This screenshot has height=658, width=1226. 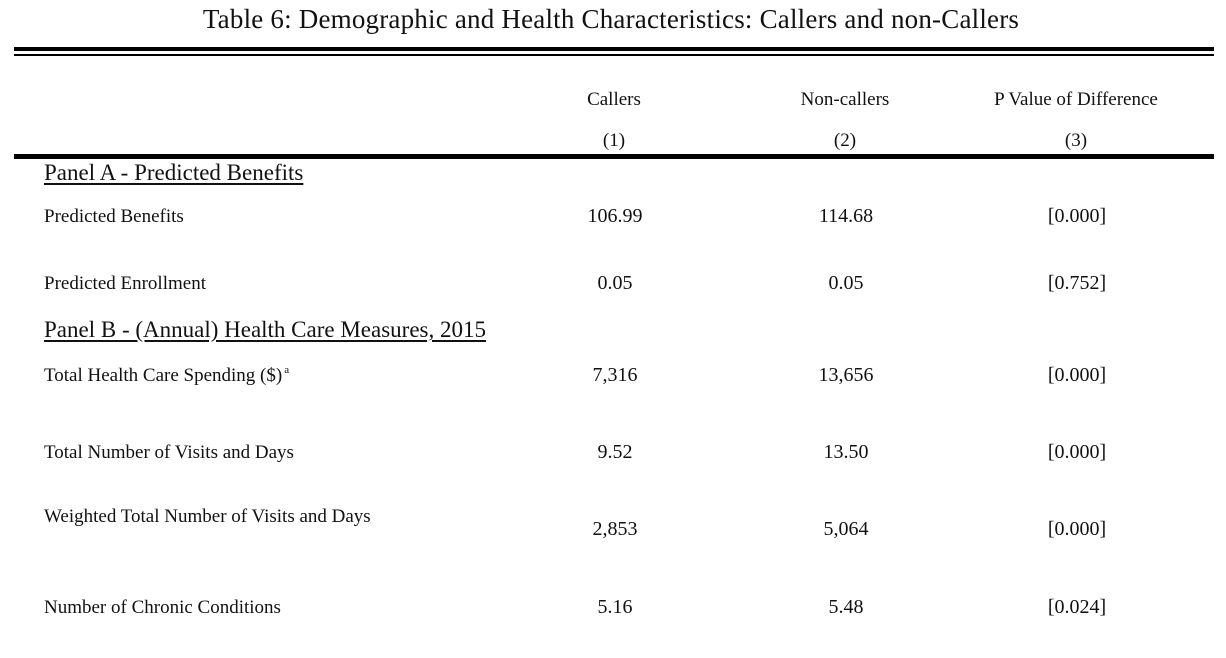 What do you see at coordinates (287, 370) in the screenshot?
I see `footnote-marker: a` at bounding box center [287, 370].